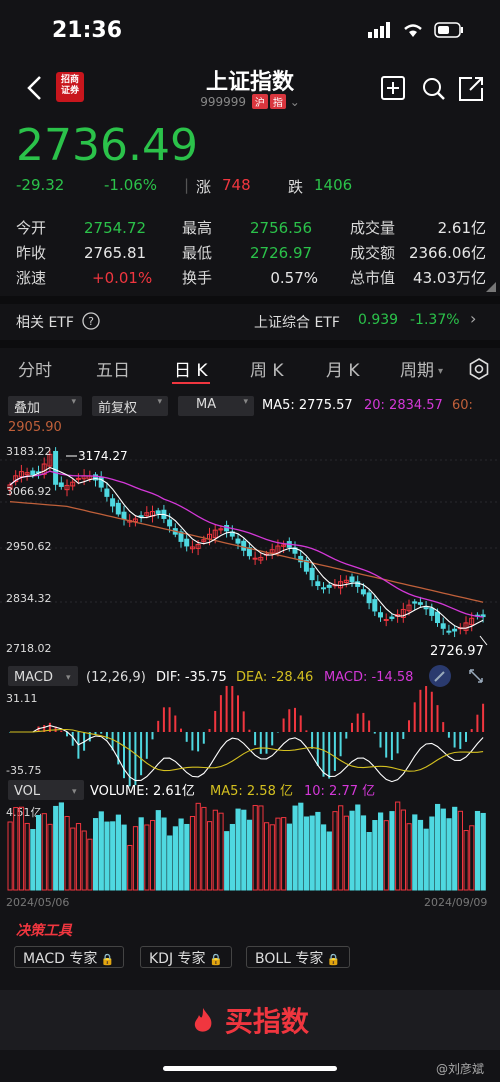  I want to click on tab-weekly-k: 周 K, so click(267, 371).